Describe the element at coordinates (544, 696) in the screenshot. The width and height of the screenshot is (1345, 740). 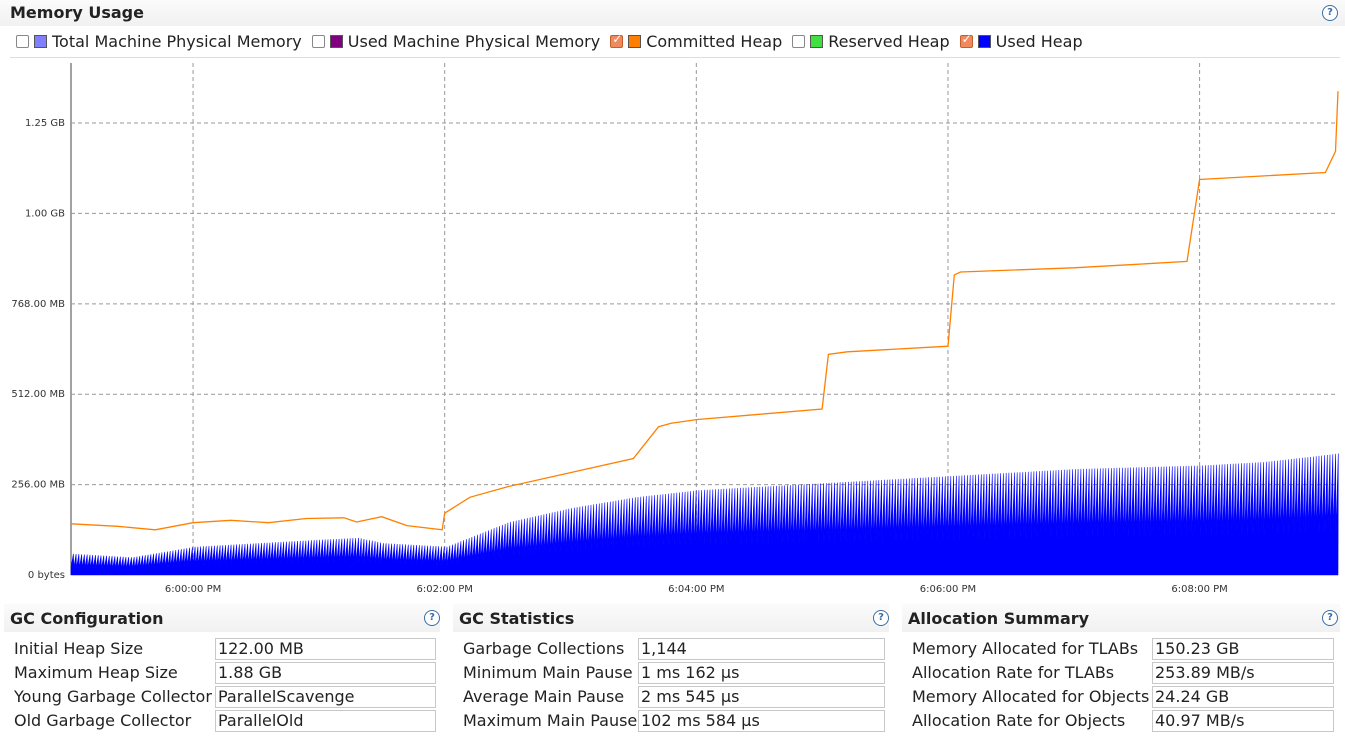
I see `row-label: Average Main Pause` at that location.